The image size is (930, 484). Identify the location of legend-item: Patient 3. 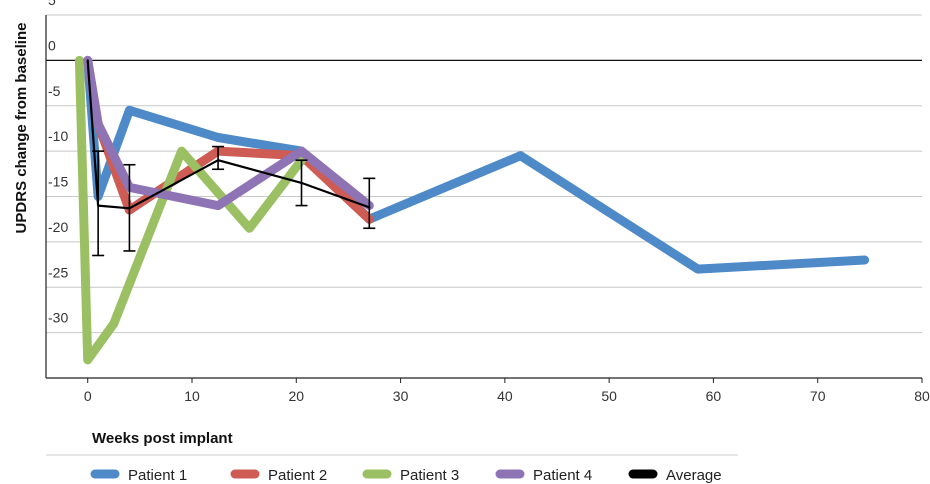
(410, 475).